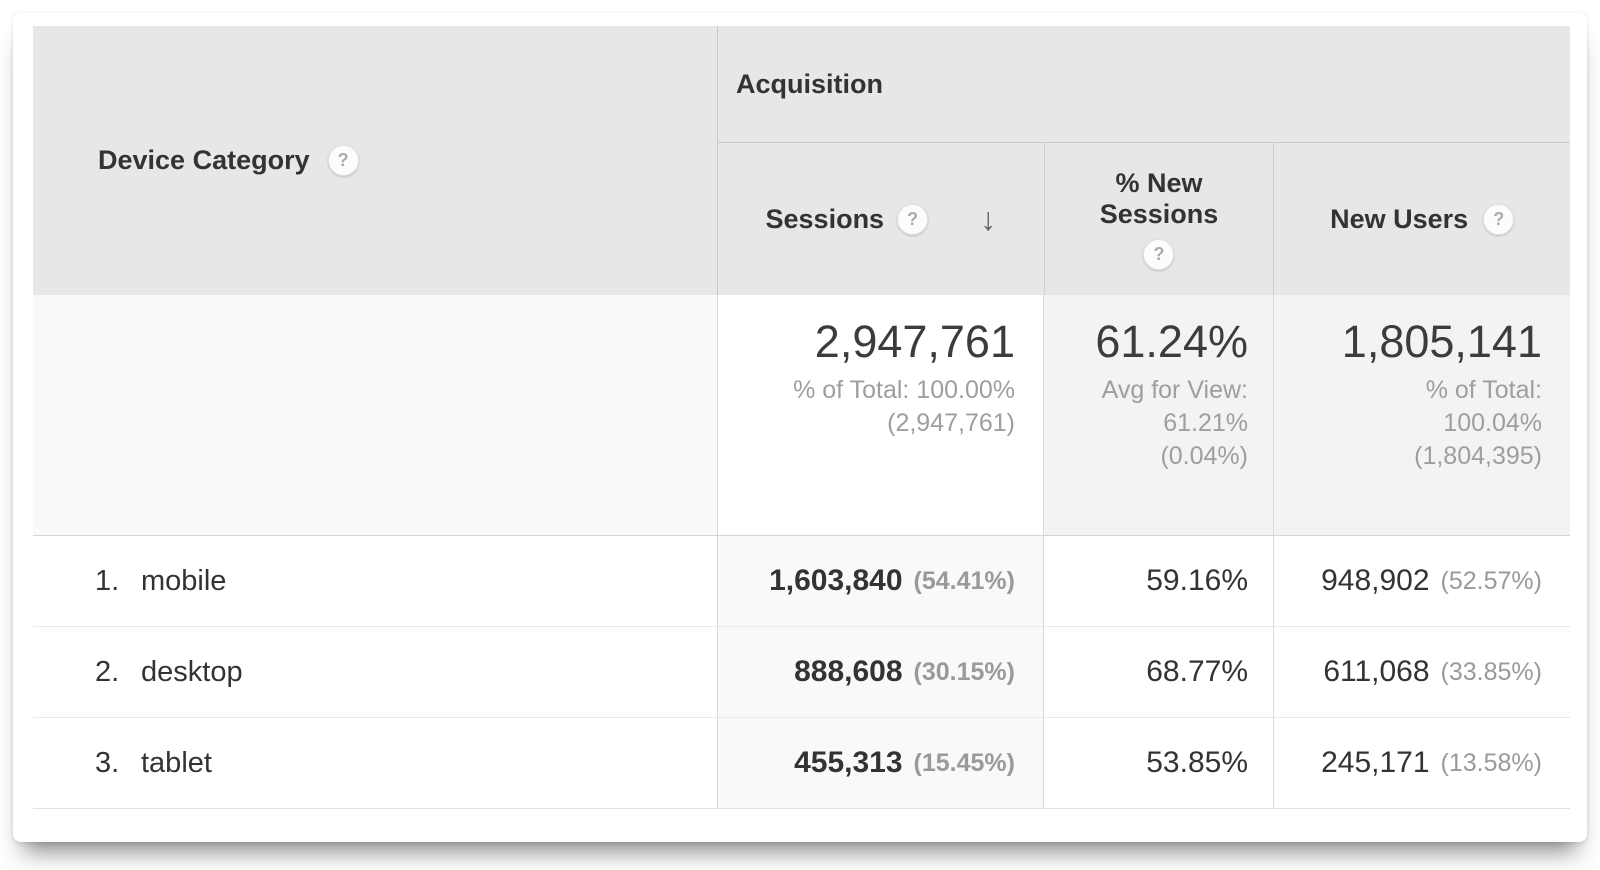 The image size is (1600, 870). I want to click on new-users-percent: (13.58%), so click(1491, 762).